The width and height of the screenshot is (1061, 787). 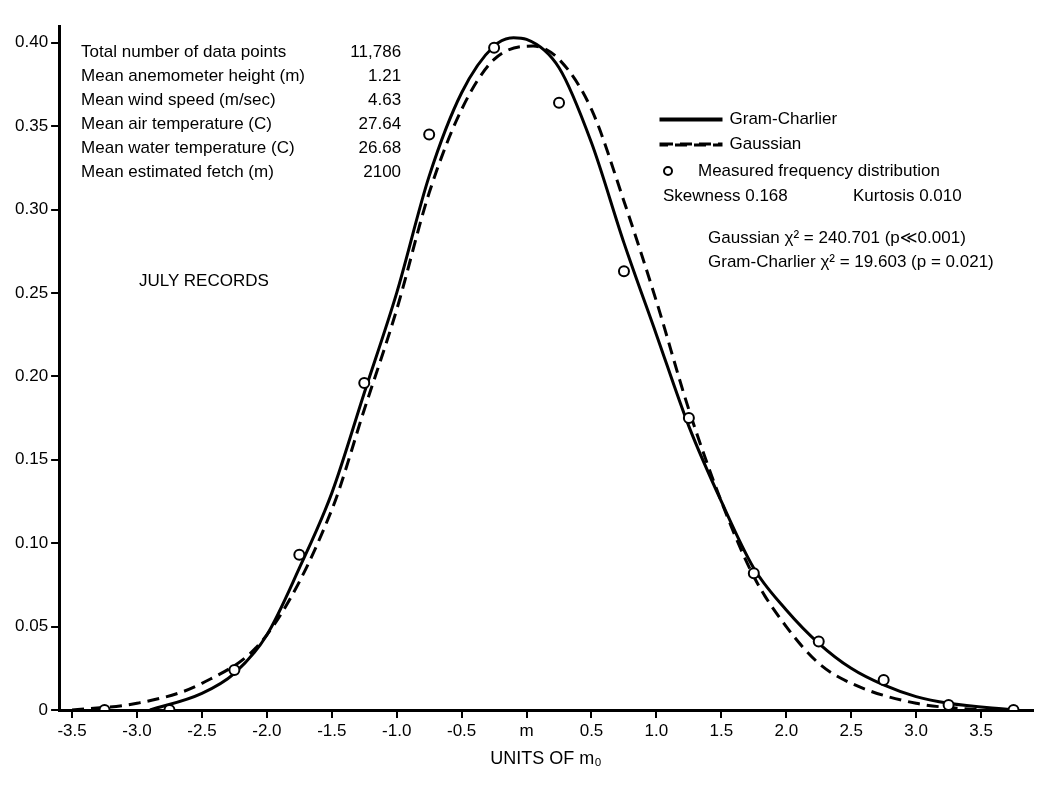 I want to click on text: Mean anemometer height (m) 1.21, so click(x=241, y=75).